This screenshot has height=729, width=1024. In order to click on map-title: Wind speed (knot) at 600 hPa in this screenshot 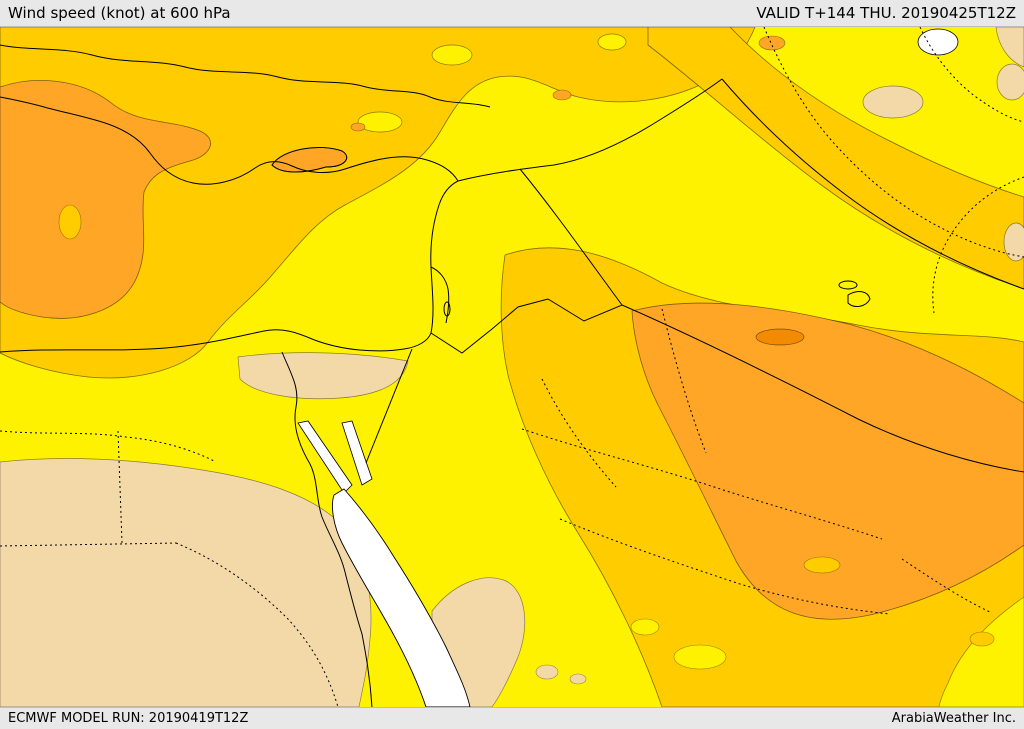, I will do `click(119, 13)`.